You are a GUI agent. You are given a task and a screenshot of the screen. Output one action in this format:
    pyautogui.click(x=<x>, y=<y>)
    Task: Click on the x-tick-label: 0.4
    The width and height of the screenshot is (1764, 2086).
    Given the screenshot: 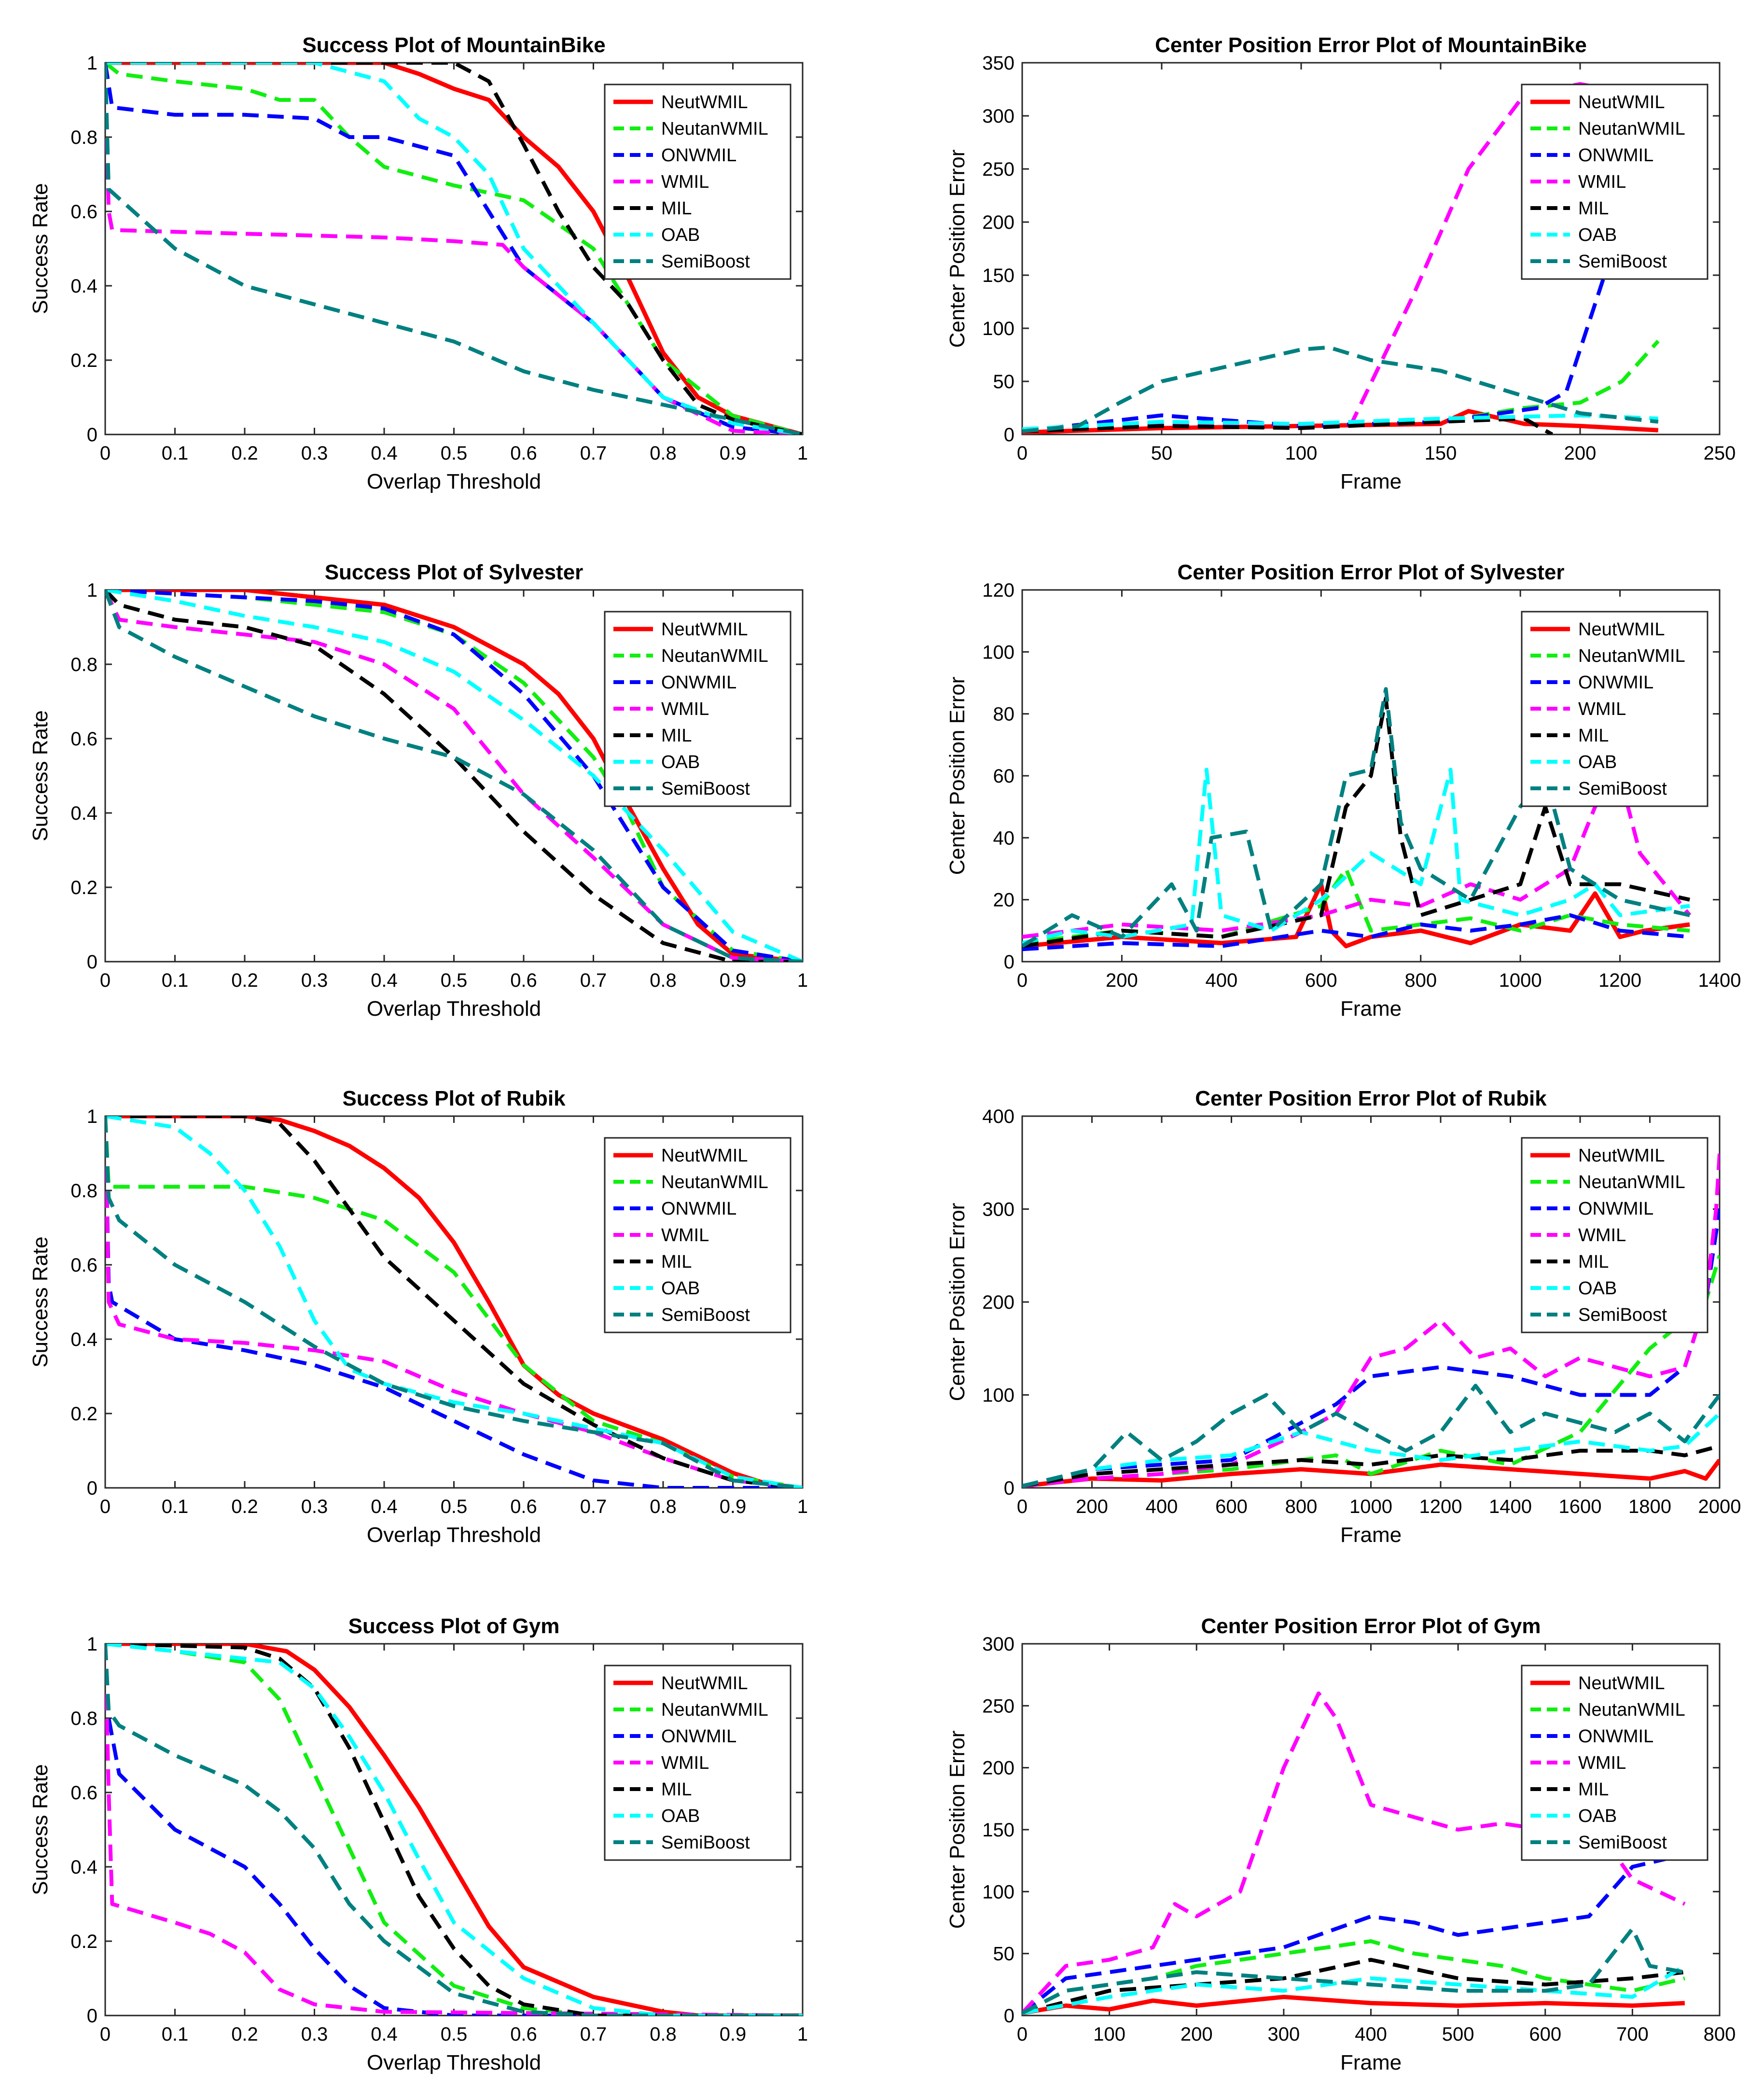 What is the action you would take?
    pyautogui.click(x=384, y=454)
    